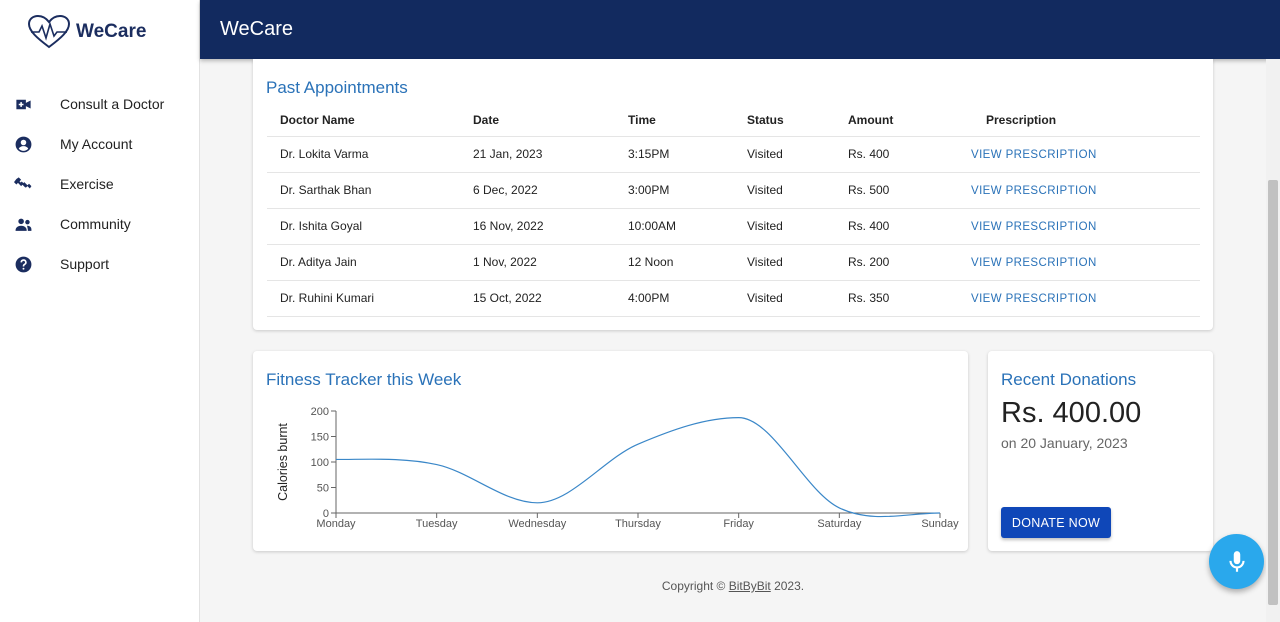 Image resolution: width=1280 pixels, height=622 pixels. What do you see at coordinates (337, 87) in the screenshot?
I see `past-appointments-title: Past Appointments` at bounding box center [337, 87].